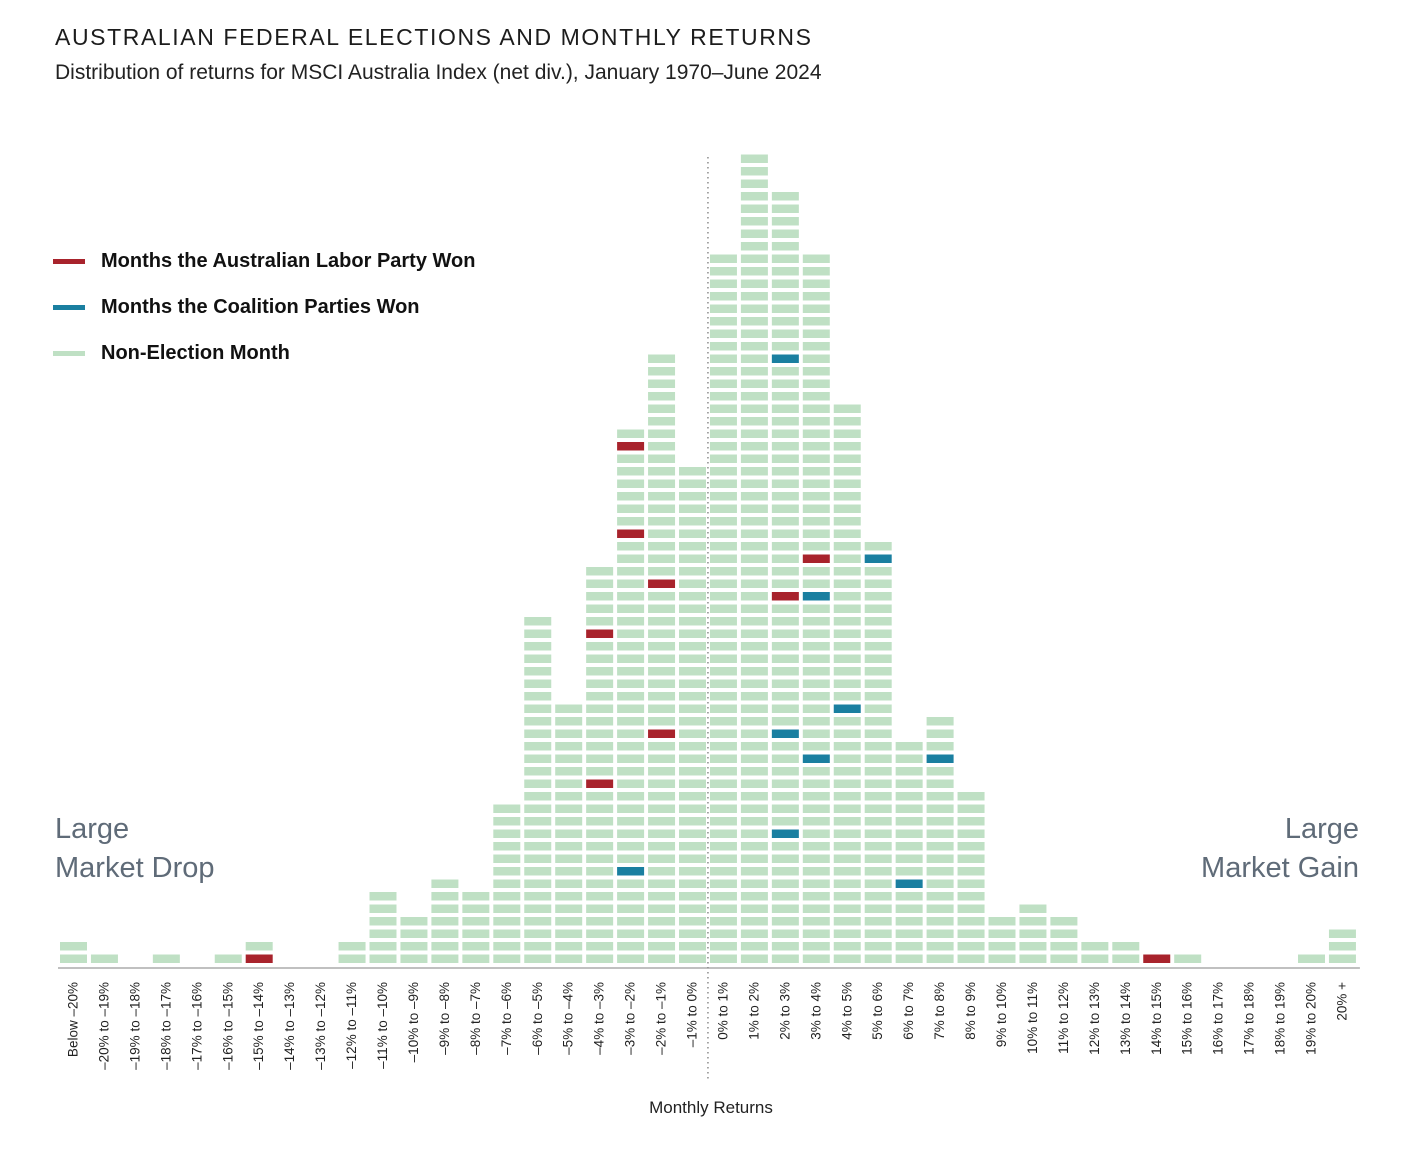 The width and height of the screenshot is (1422, 1152). What do you see at coordinates (1249, 1018) in the screenshot?
I see `x-tick-label: 17% to 18%` at bounding box center [1249, 1018].